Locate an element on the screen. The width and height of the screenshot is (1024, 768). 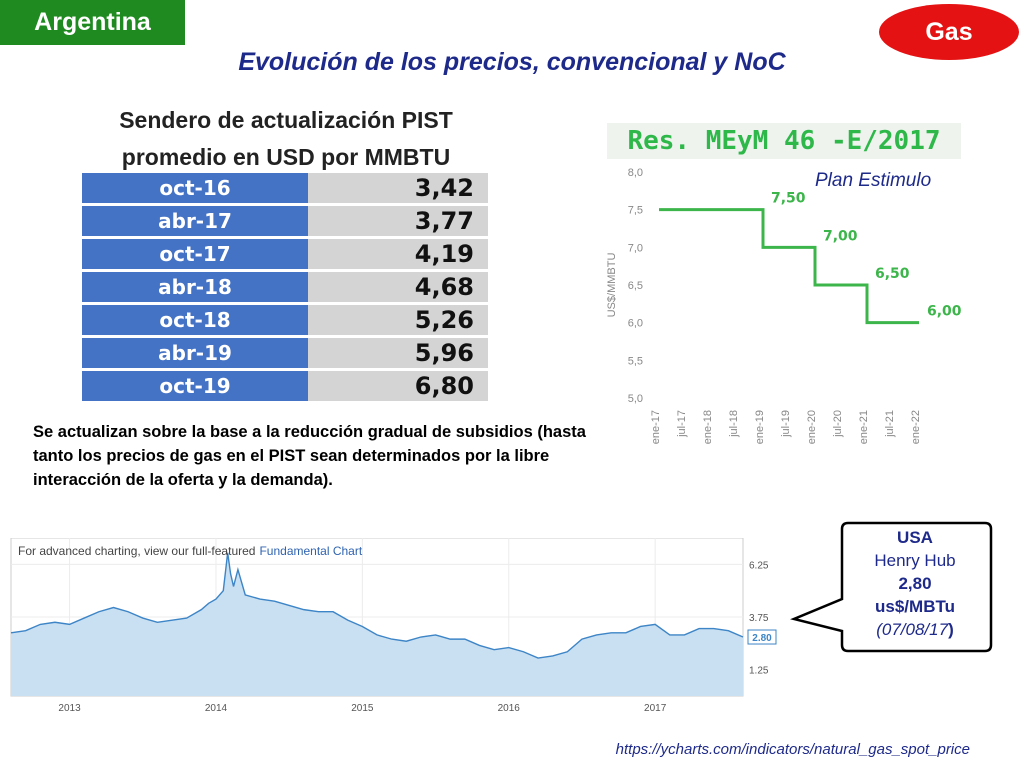
pist-row: abr-19 5,96 is located at coordinates (285, 353).